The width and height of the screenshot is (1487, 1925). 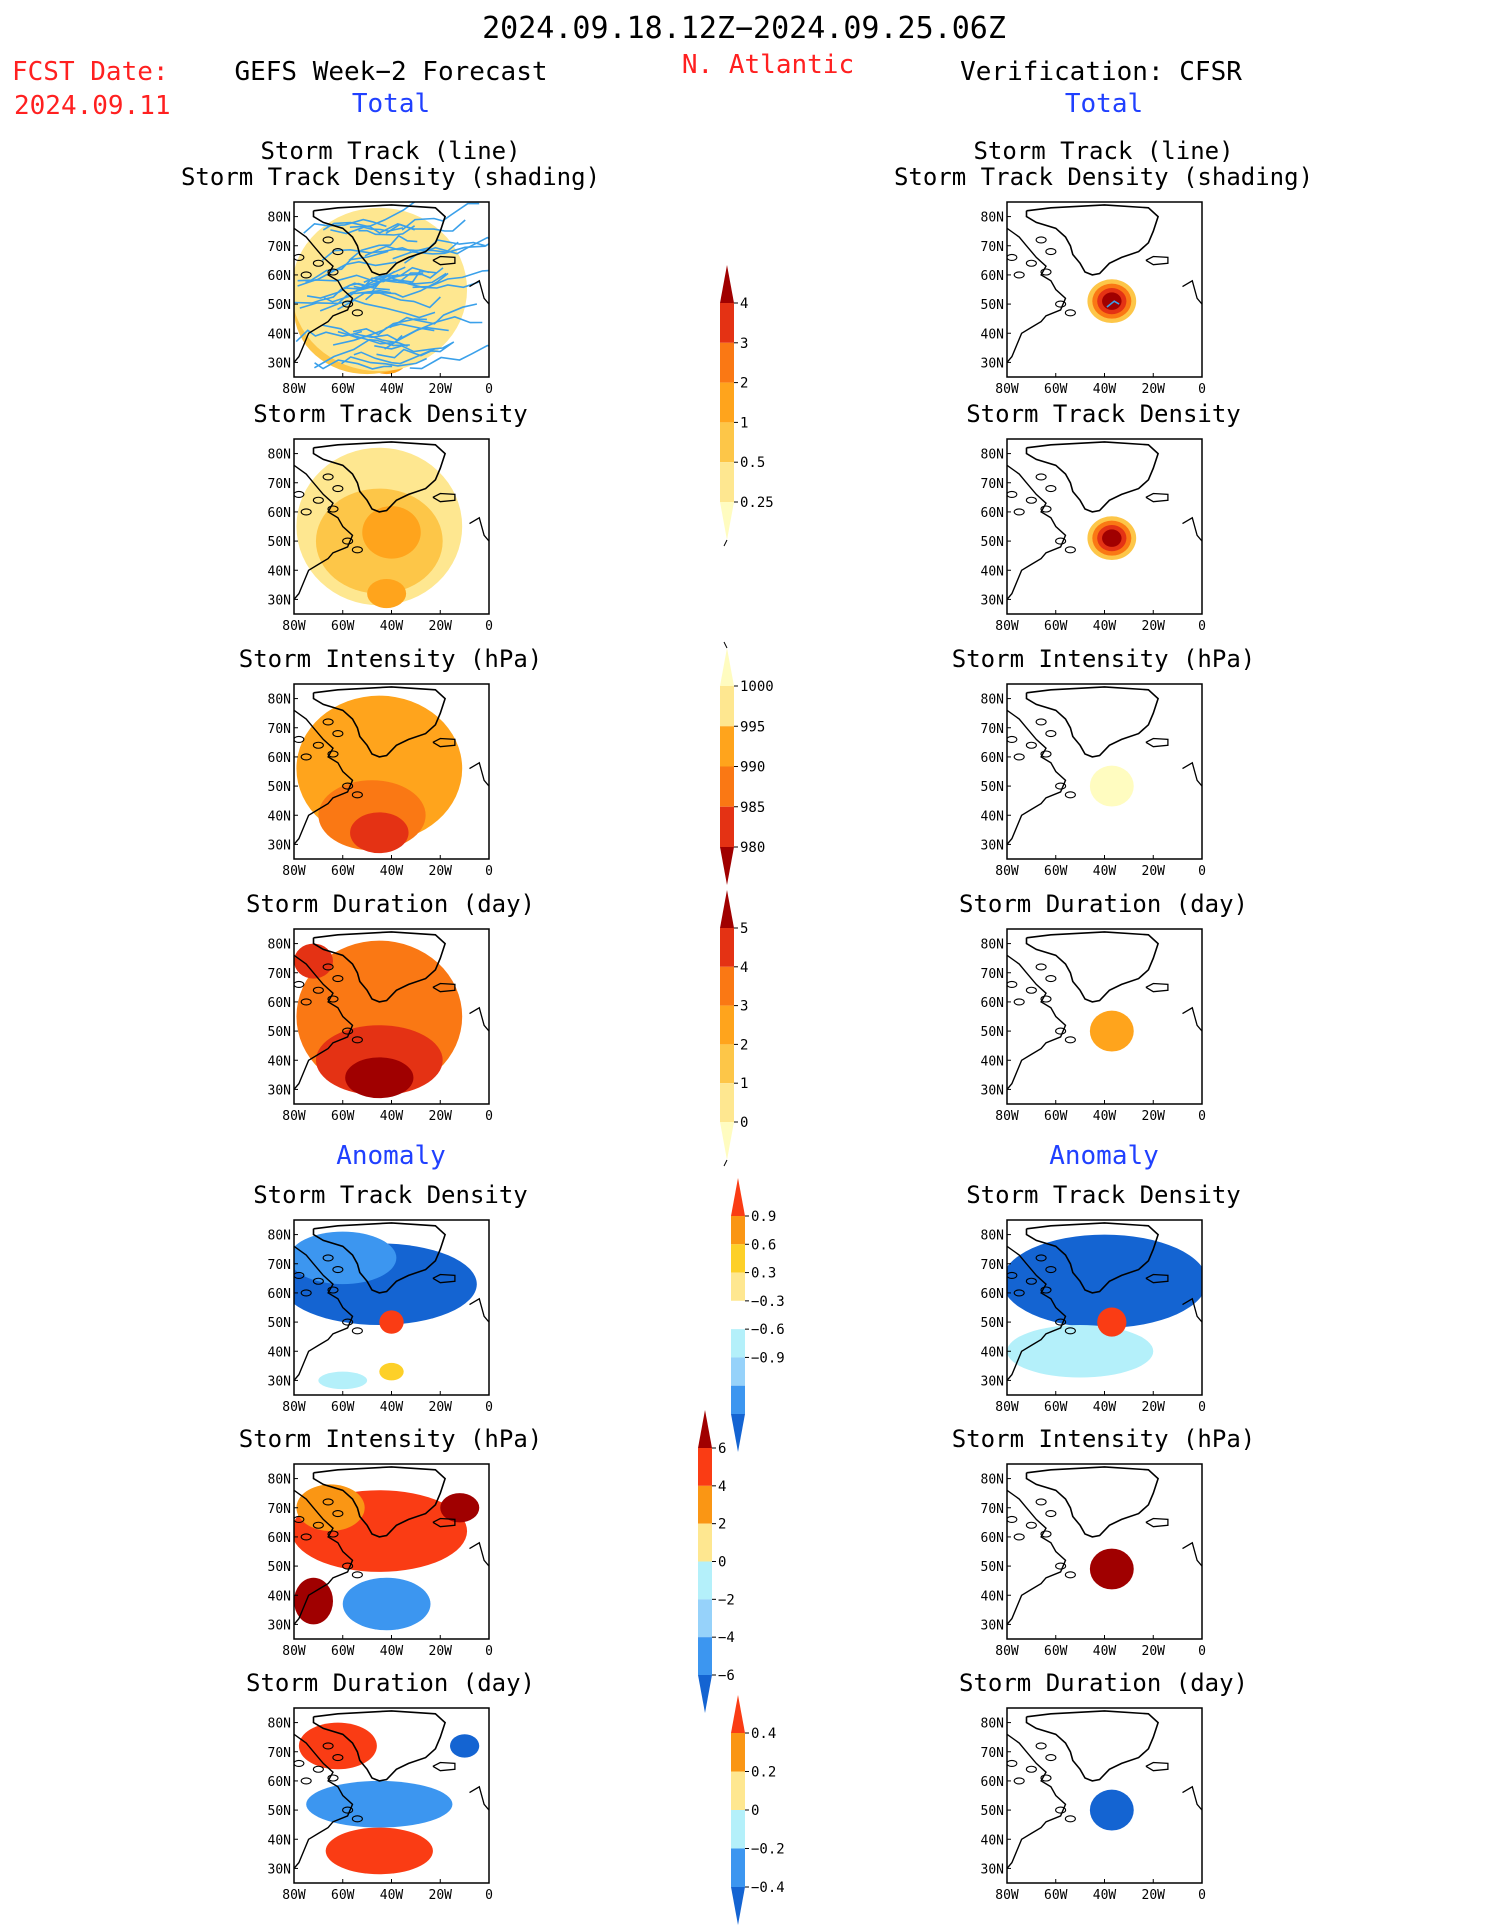 What do you see at coordinates (755, 1811) in the screenshot?
I see `colorbar-label: 0` at bounding box center [755, 1811].